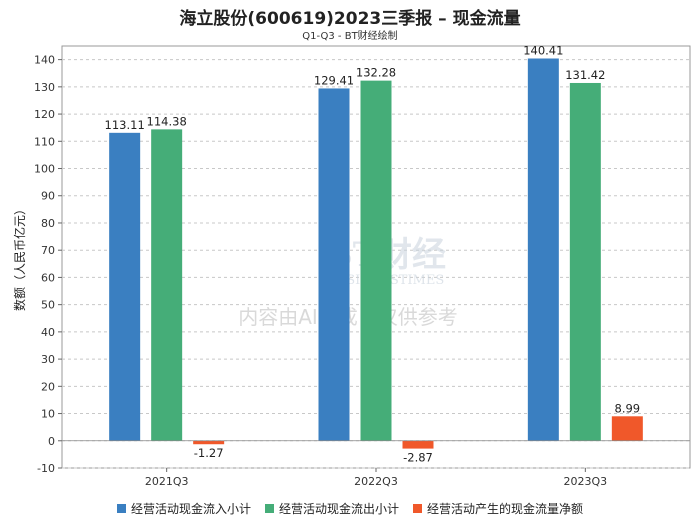 The width and height of the screenshot is (700, 524). Describe the element at coordinates (418, 458) in the screenshot. I see `bar-value-label: -2.87` at that location.